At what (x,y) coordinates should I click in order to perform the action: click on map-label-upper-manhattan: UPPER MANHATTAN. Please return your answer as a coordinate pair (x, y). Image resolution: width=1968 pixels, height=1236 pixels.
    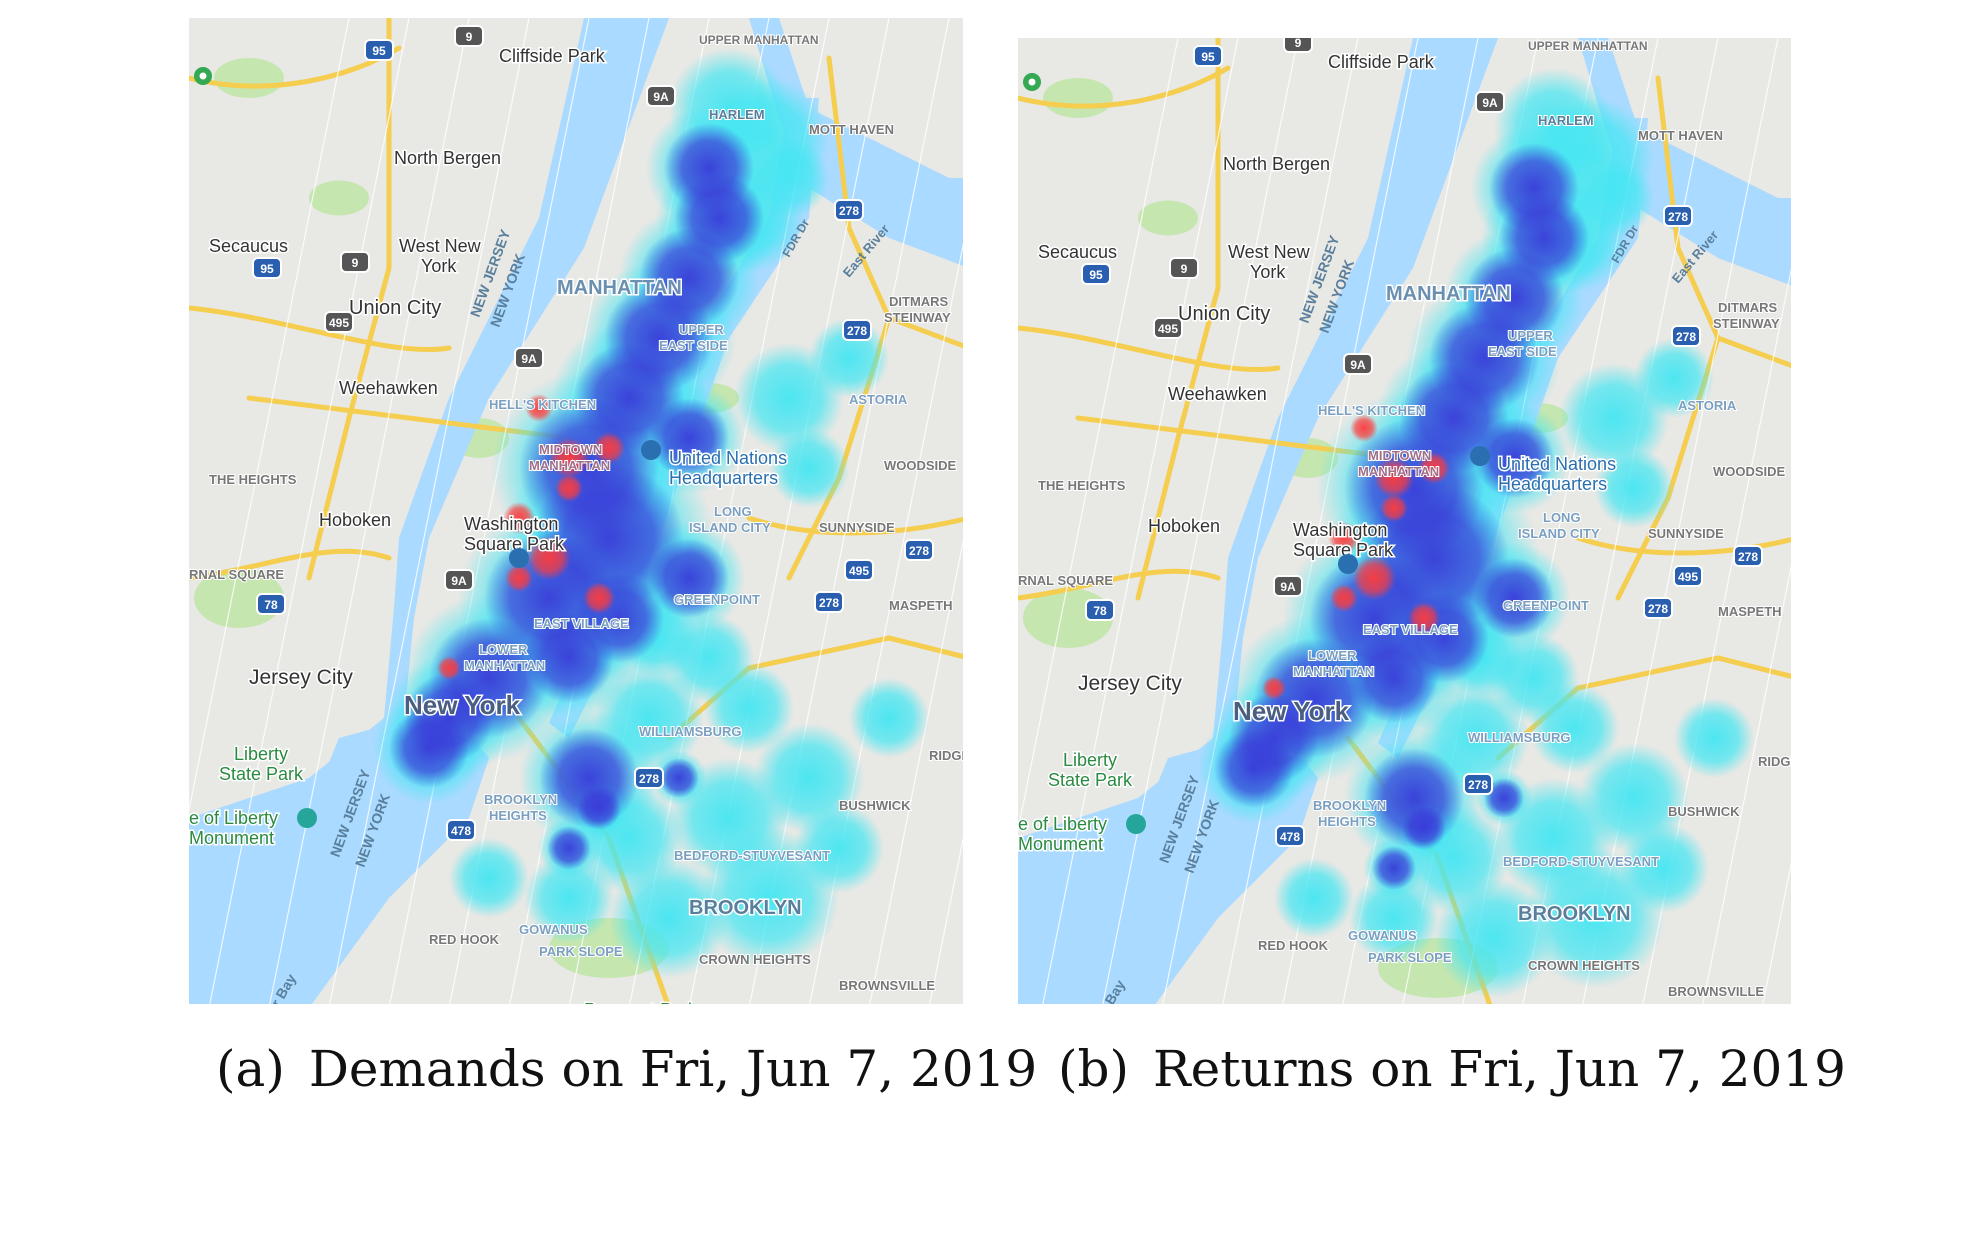
    Looking at the image, I should click on (759, 40).